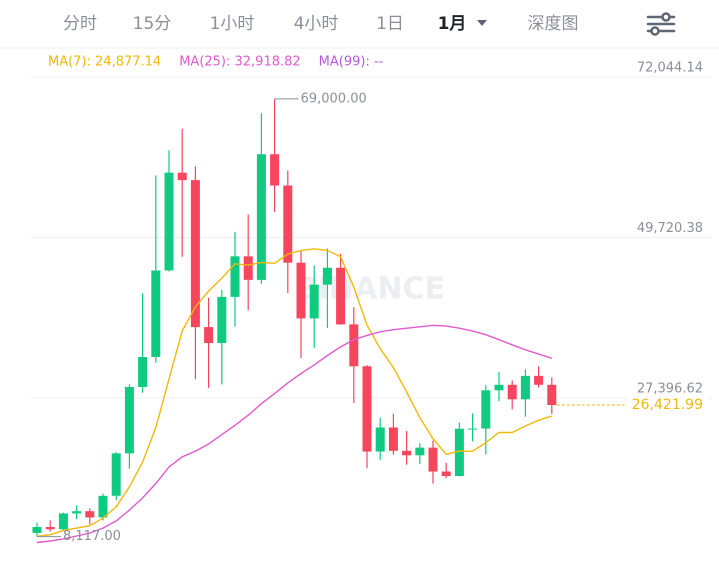 The width and height of the screenshot is (719, 568). I want to click on tab-dropdown-arrow, so click(482, 23).